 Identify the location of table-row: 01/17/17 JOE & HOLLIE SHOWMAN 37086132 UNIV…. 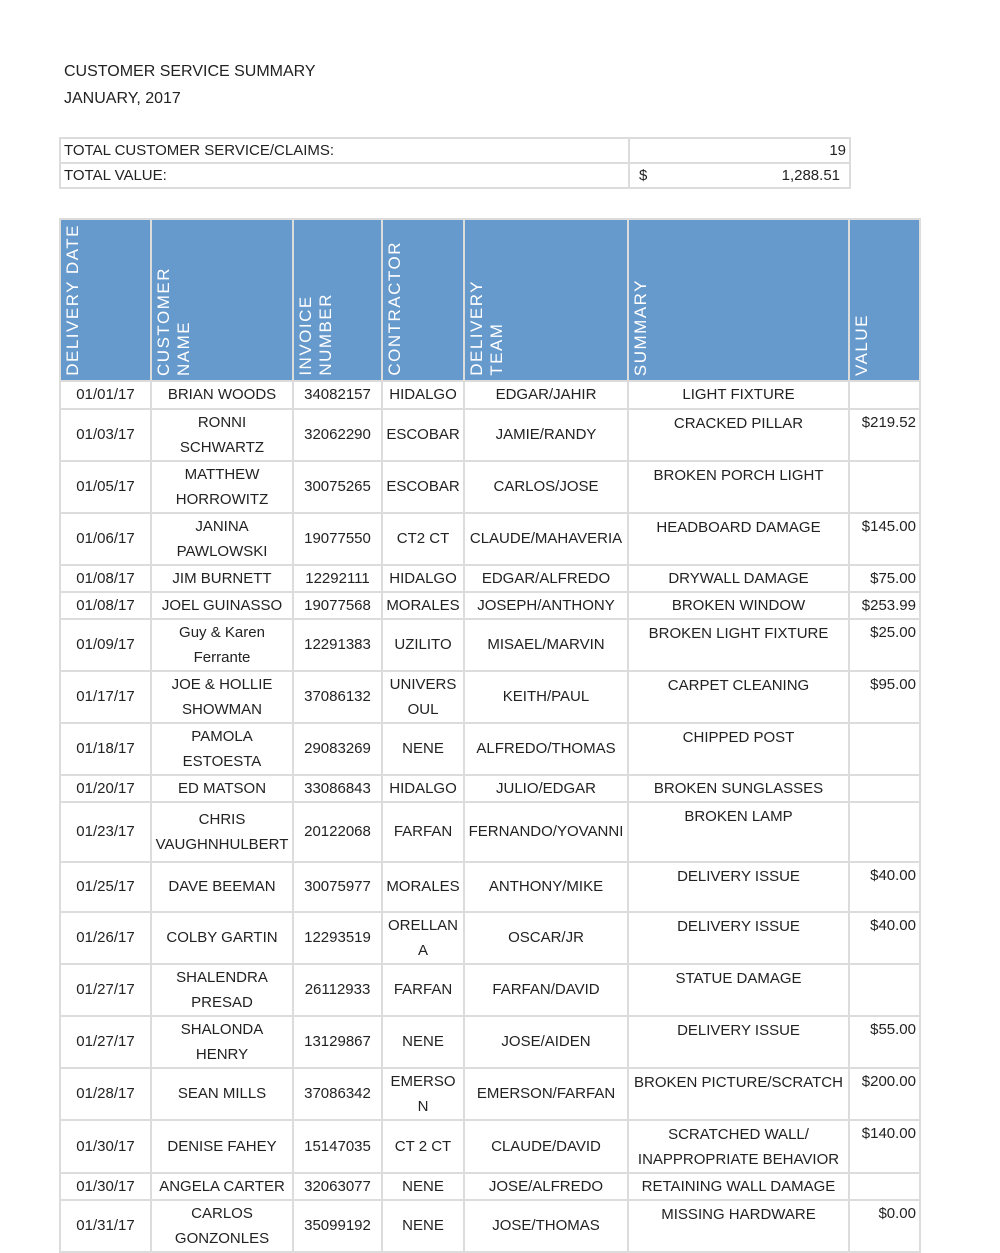
(490, 696).